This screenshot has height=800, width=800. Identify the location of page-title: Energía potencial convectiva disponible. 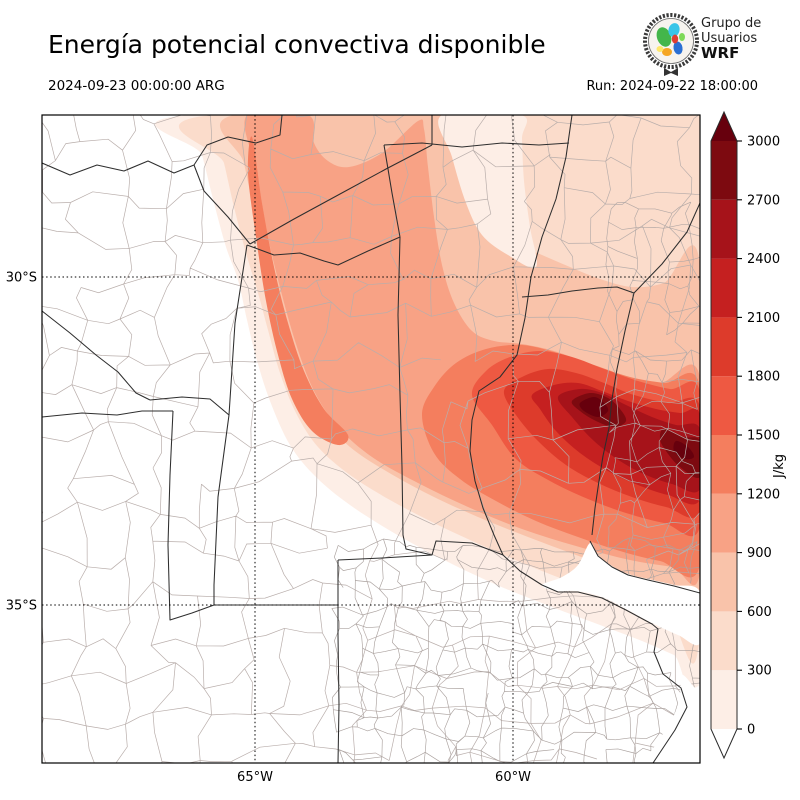
(297, 44).